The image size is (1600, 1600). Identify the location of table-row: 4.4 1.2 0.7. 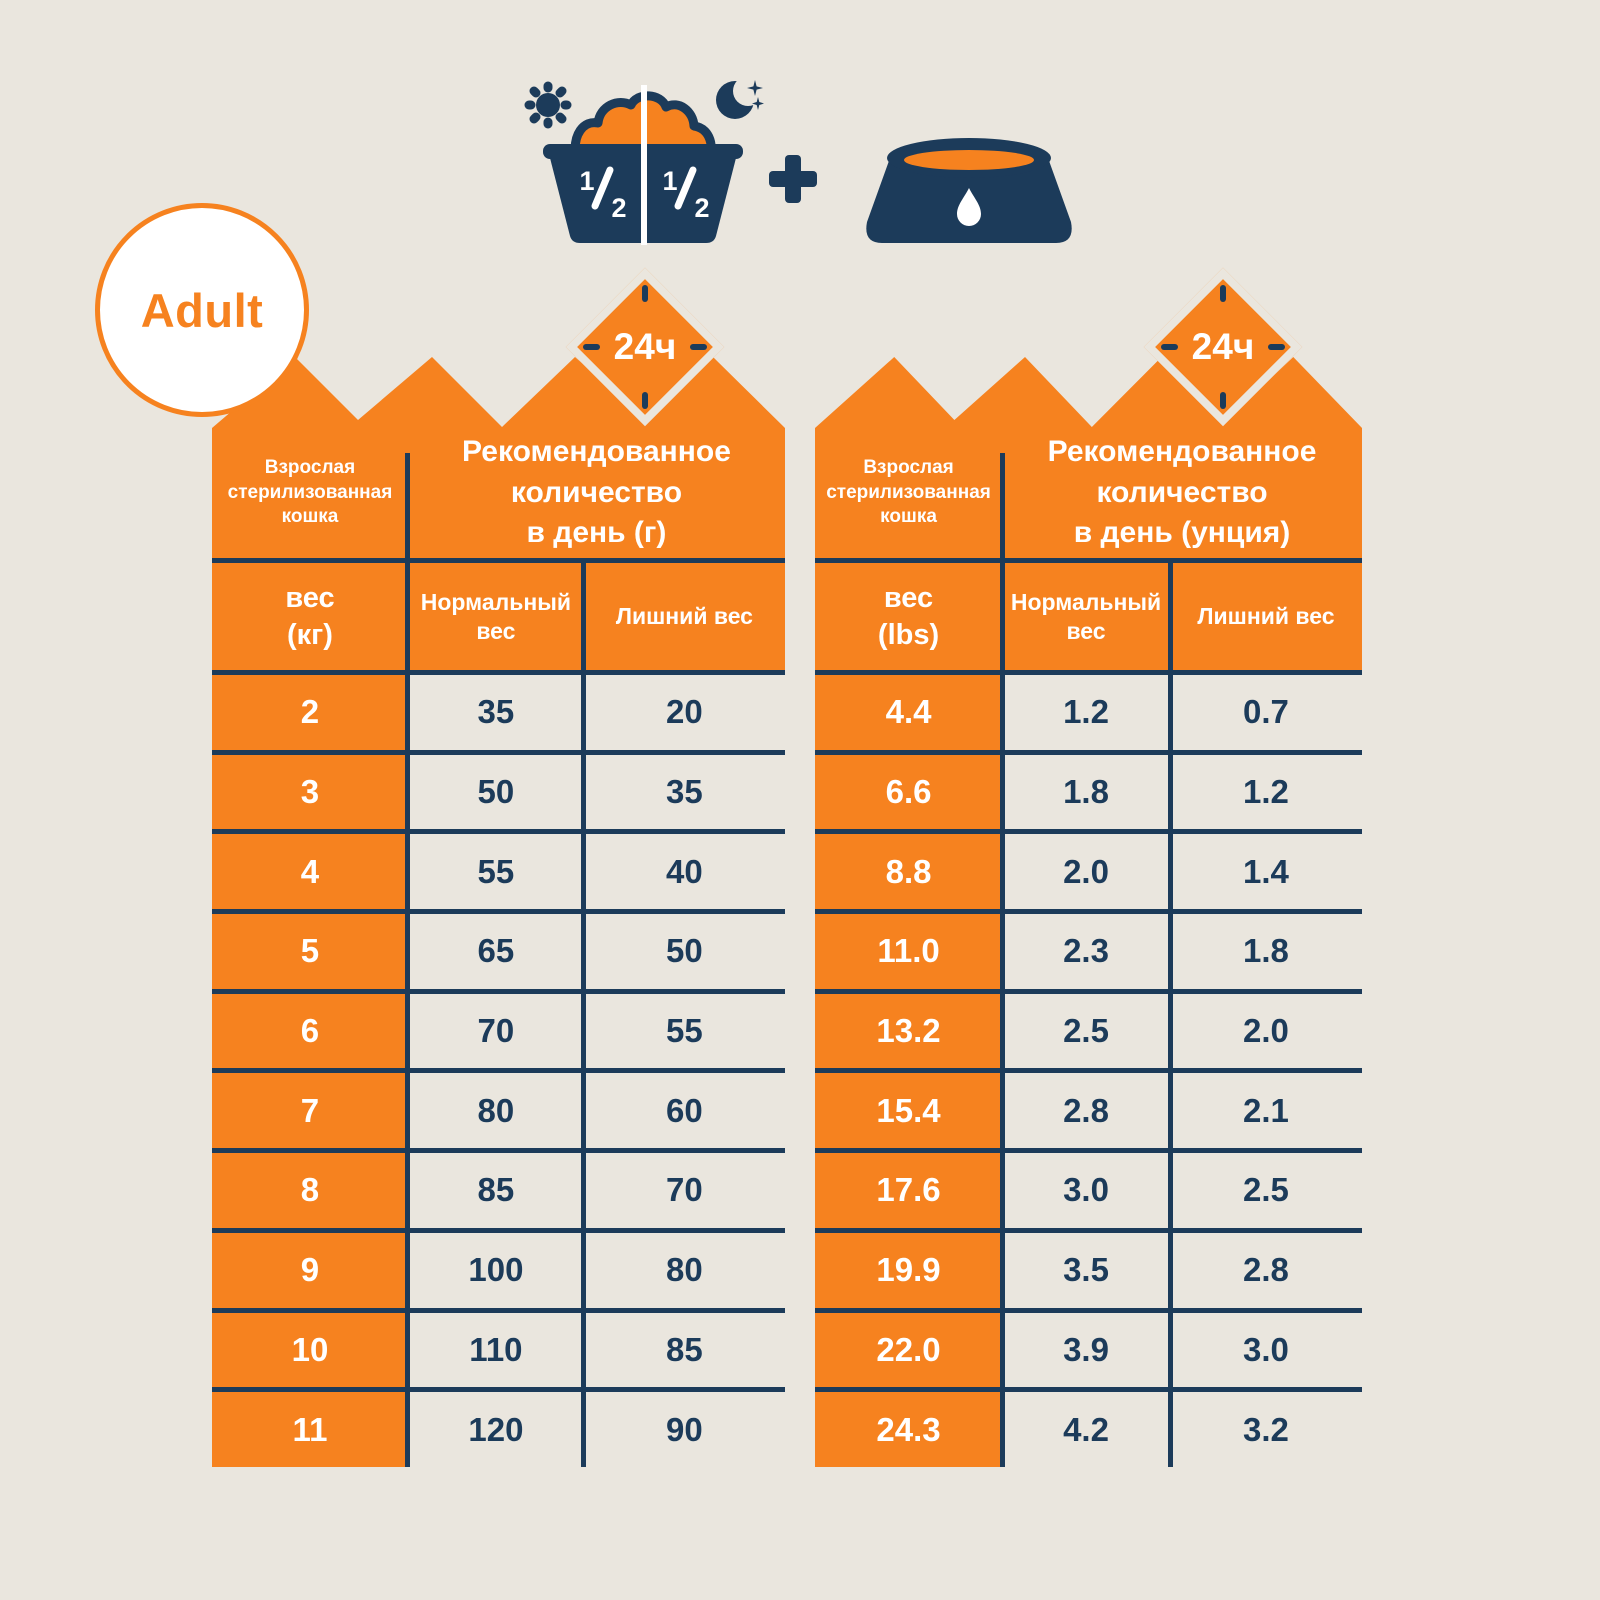
(1088, 710).